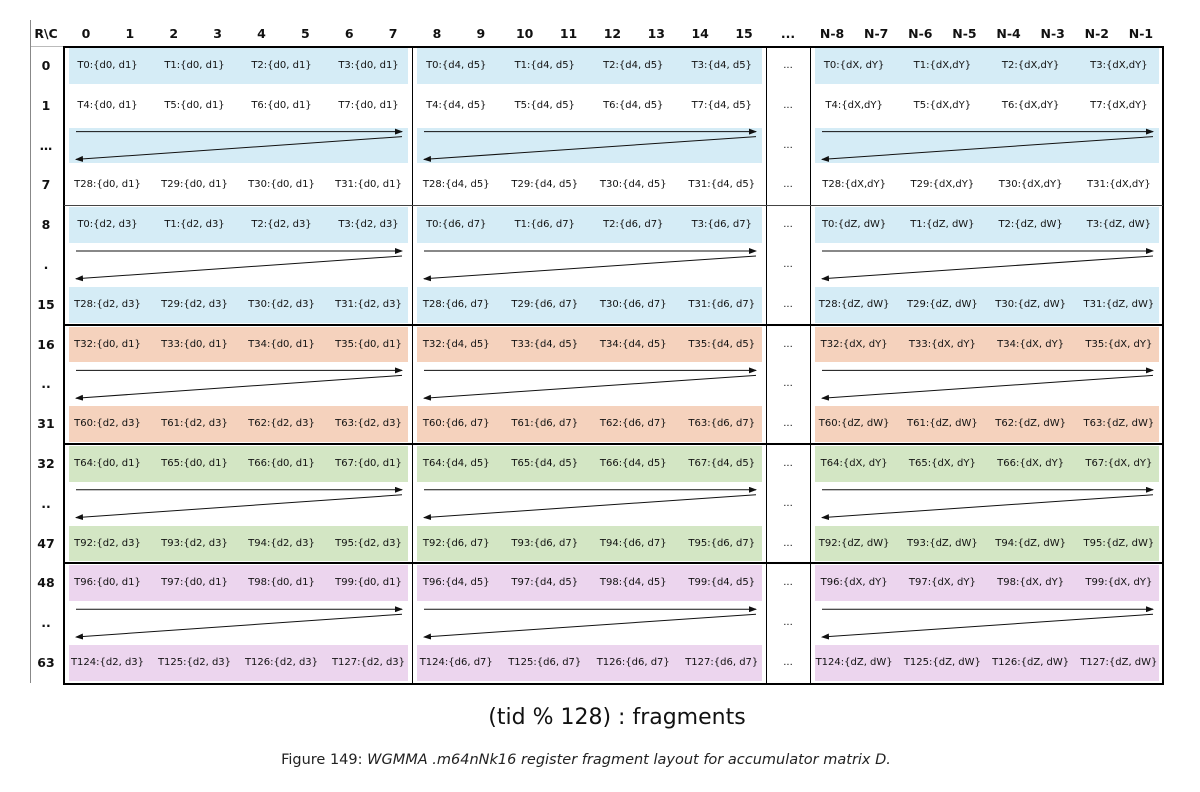 This screenshot has height=792, width=1200. What do you see at coordinates (613, 683) in the screenshot?
I see `table-bottom-border` at bounding box center [613, 683].